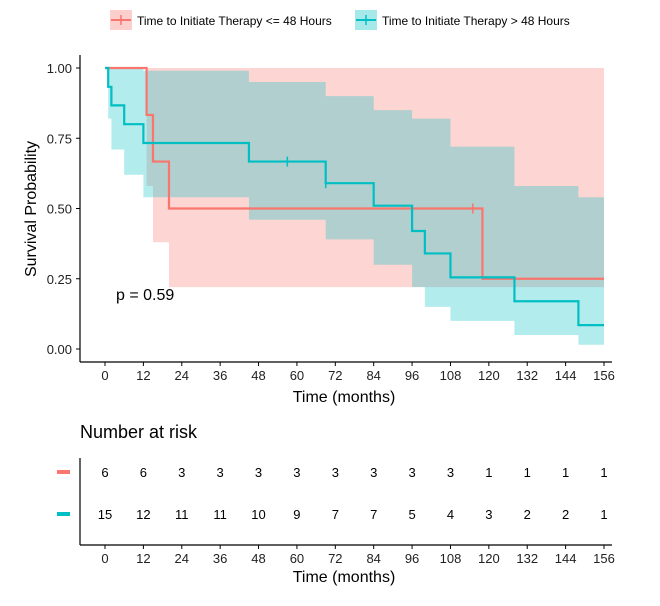  Describe the element at coordinates (139, 432) in the screenshot. I see `risk-table-title: Number at risk` at that location.